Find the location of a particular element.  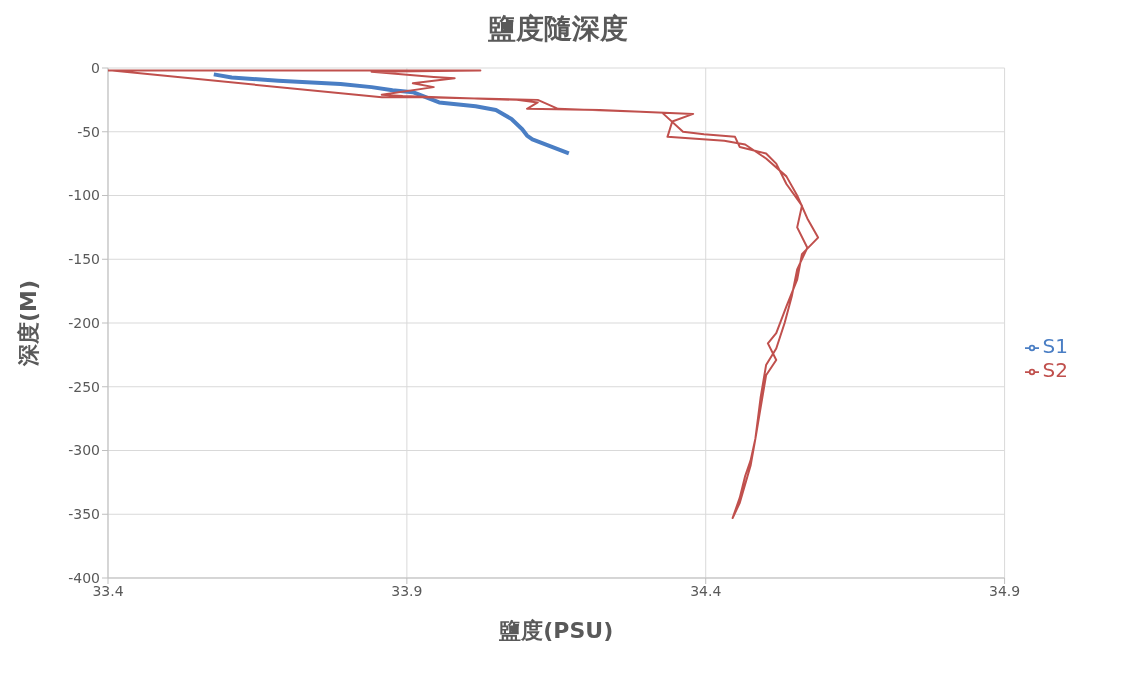

y-tick-label: -100 is located at coordinates (84, 195).